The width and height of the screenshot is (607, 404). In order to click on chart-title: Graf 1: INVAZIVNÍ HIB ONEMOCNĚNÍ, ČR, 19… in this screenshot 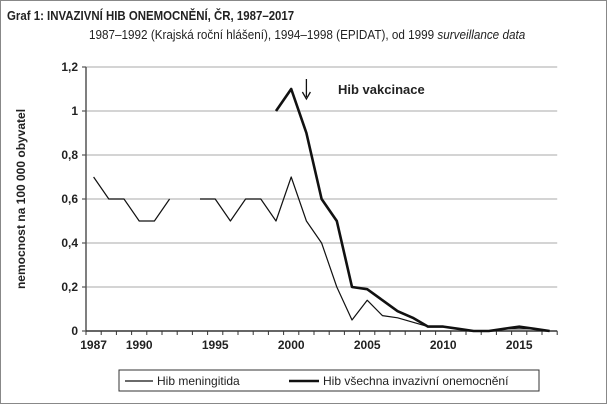, I will do `click(151, 15)`.